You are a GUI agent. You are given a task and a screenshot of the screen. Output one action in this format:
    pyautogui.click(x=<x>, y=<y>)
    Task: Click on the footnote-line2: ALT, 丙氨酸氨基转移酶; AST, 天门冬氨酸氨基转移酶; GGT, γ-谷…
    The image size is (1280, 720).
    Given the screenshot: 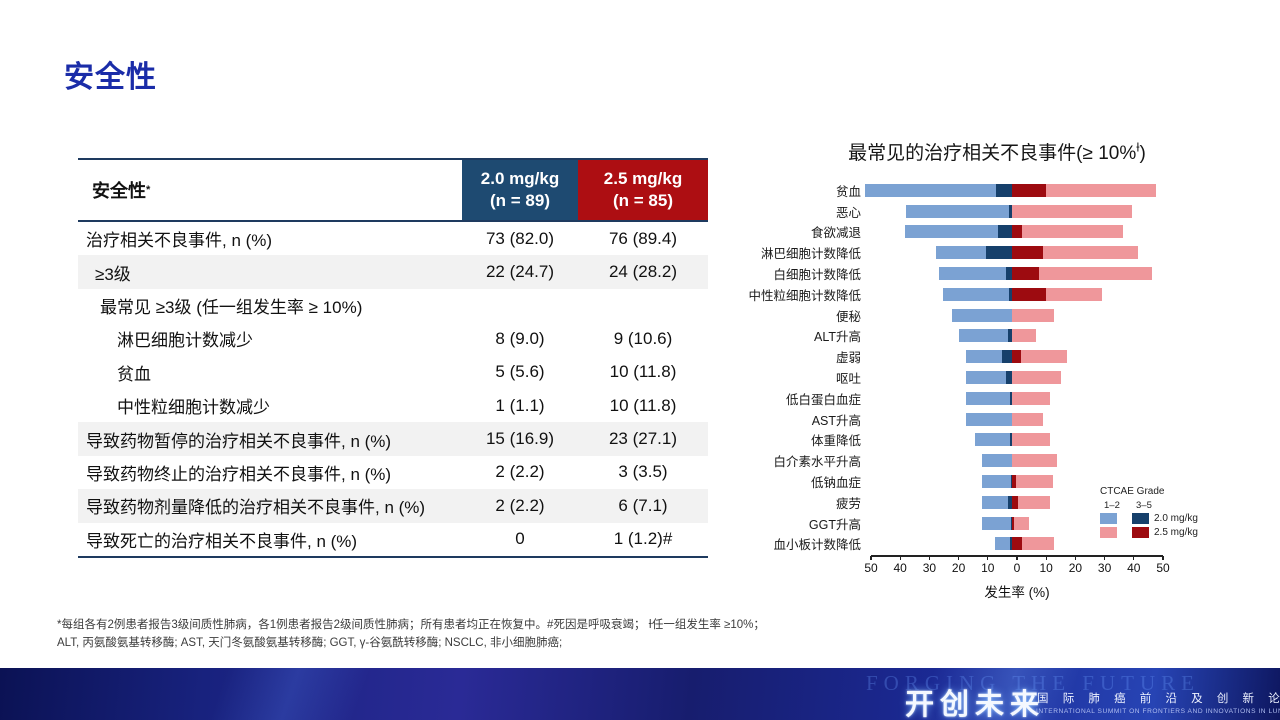 What is the action you would take?
    pyautogui.click(x=310, y=643)
    